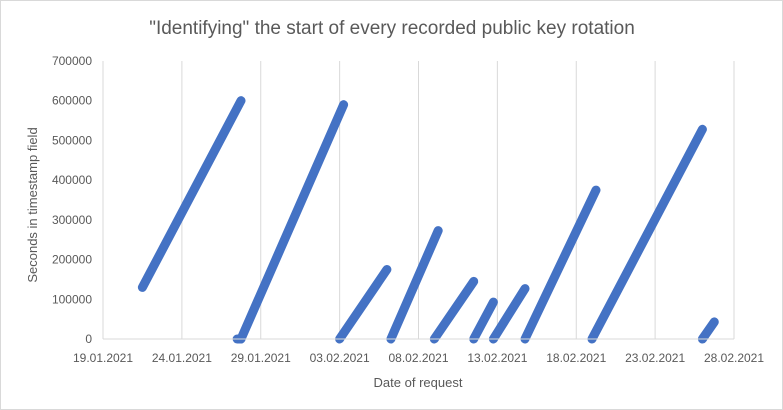 The image size is (783, 410). What do you see at coordinates (72, 220) in the screenshot?
I see `y-tick-label: 300000` at bounding box center [72, 220].